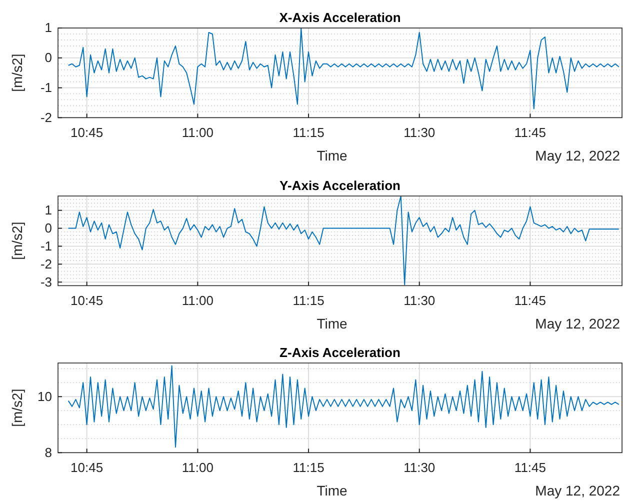 The height and width of the screenshot is (503, 623). What do you see at coordinates (45, 396) in the screenshot?
I see `y-tick-label: 10` at bounding box center [45, 396].